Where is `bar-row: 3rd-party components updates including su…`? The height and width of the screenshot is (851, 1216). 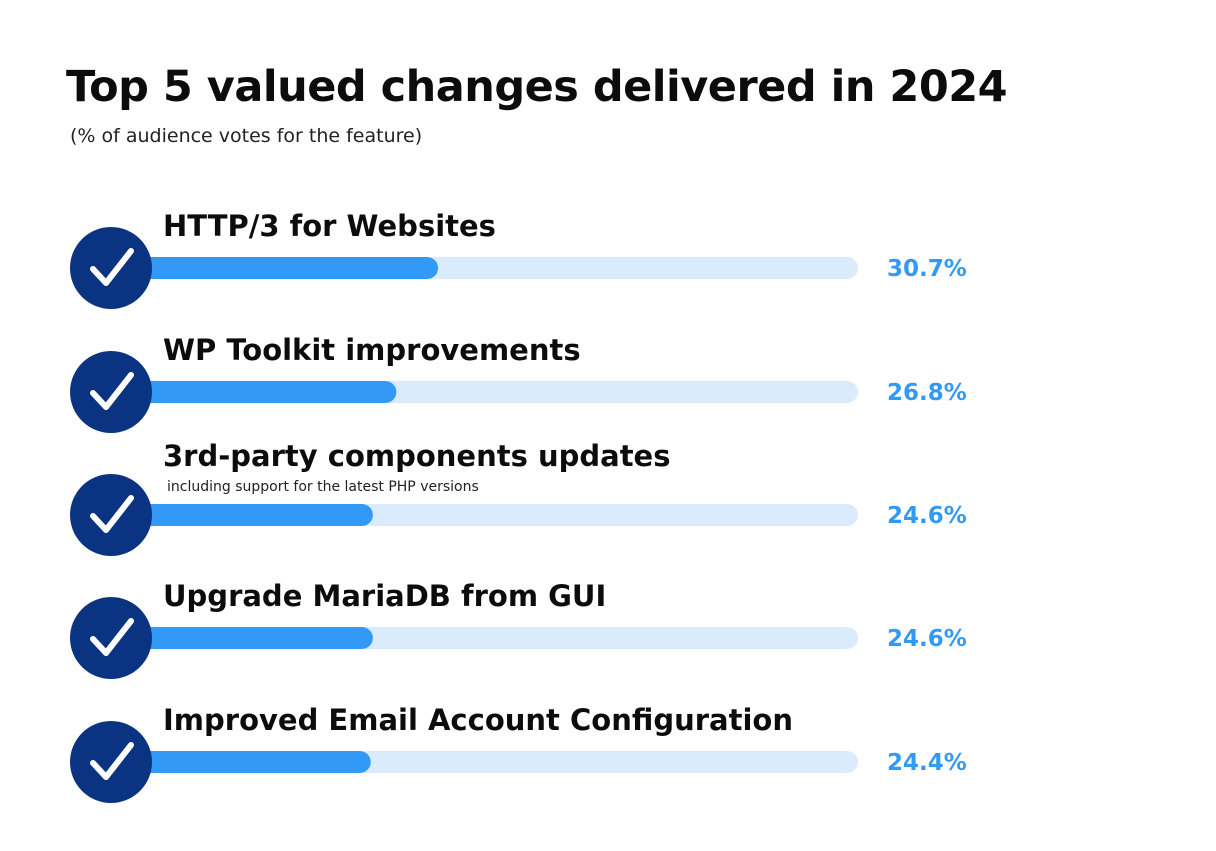
bar-row: 3rd-party components updates including su… is located at coordinates (518, 497).